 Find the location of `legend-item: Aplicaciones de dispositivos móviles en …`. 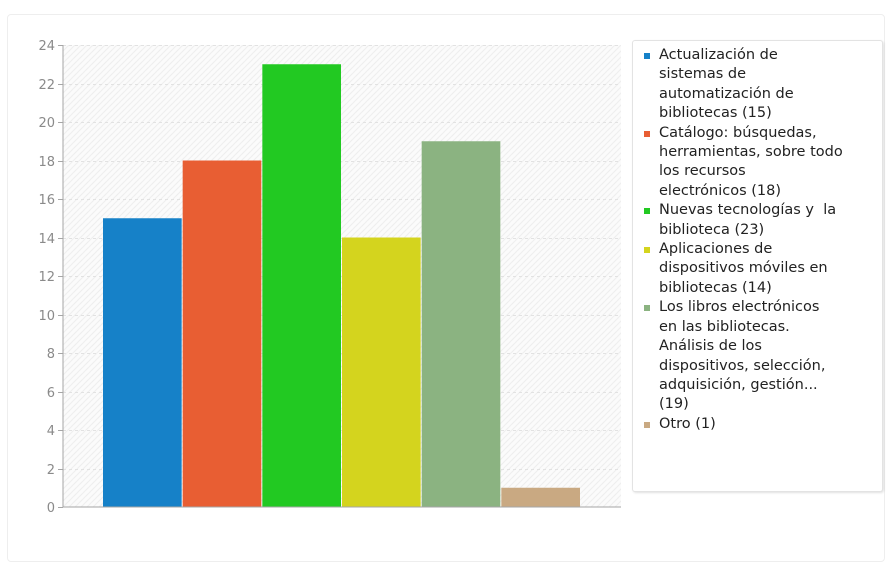

legend-item: Aplicaciones de dispositivos móviles en … is located at coordinates (757, 269).